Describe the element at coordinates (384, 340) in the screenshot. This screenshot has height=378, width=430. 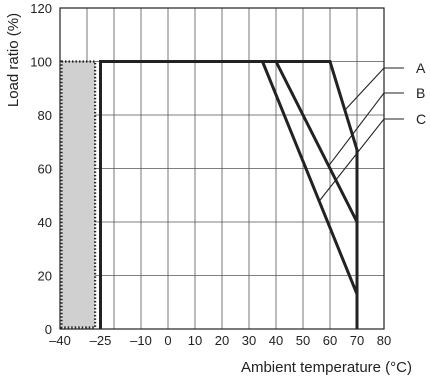
I see `x-tick-label: 80` at that location.